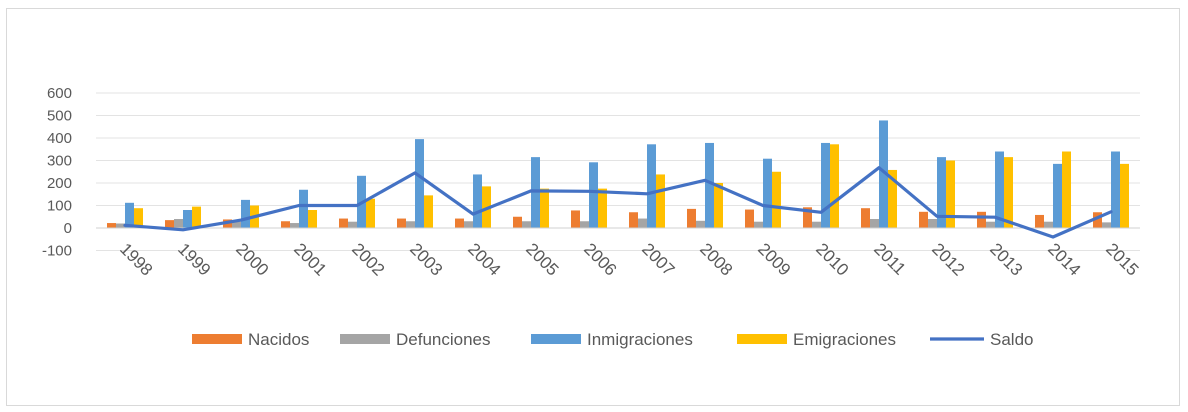 This screenshot has height=412, width=1188. I want to click on legend-label-inmigraciones: Inmigraciones, so click(640, 339).